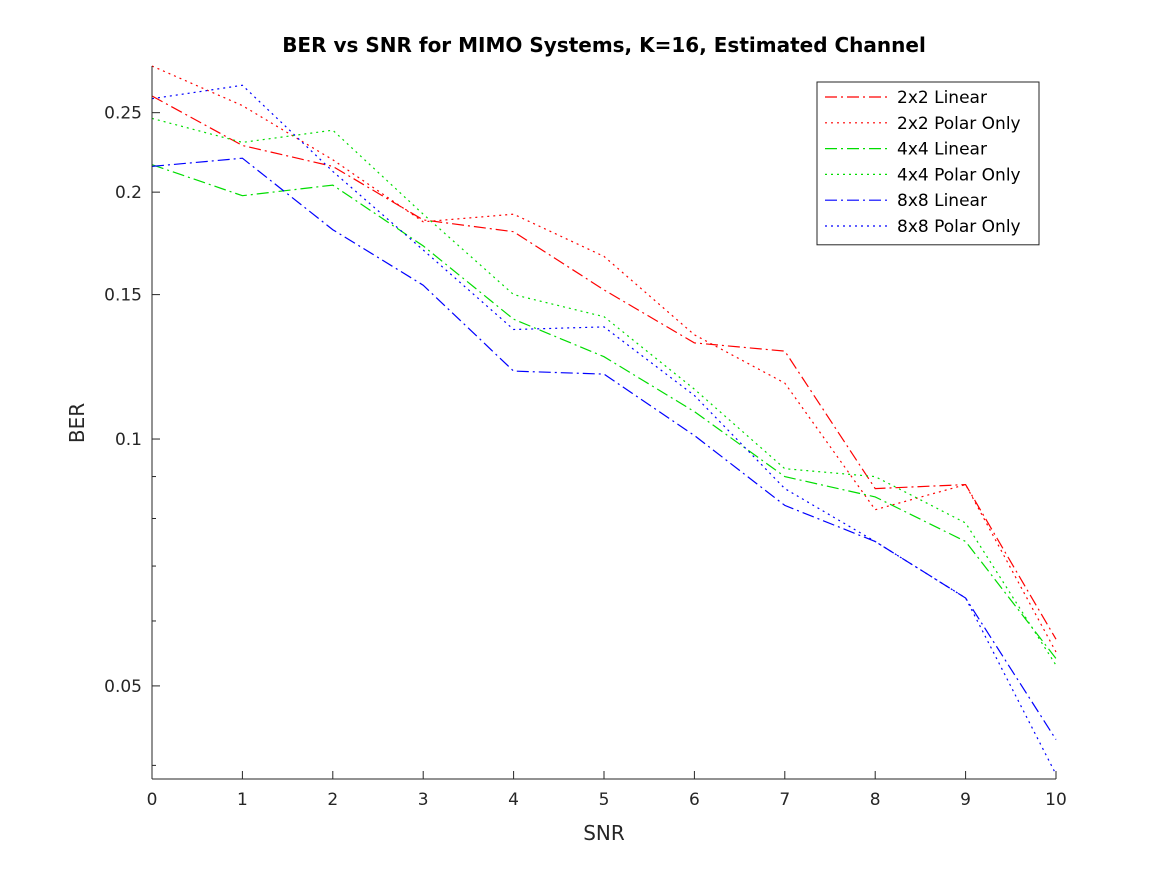 The width and height of the screenshot is (1167, 880). I want to click on legend-box, so click(928, 163).